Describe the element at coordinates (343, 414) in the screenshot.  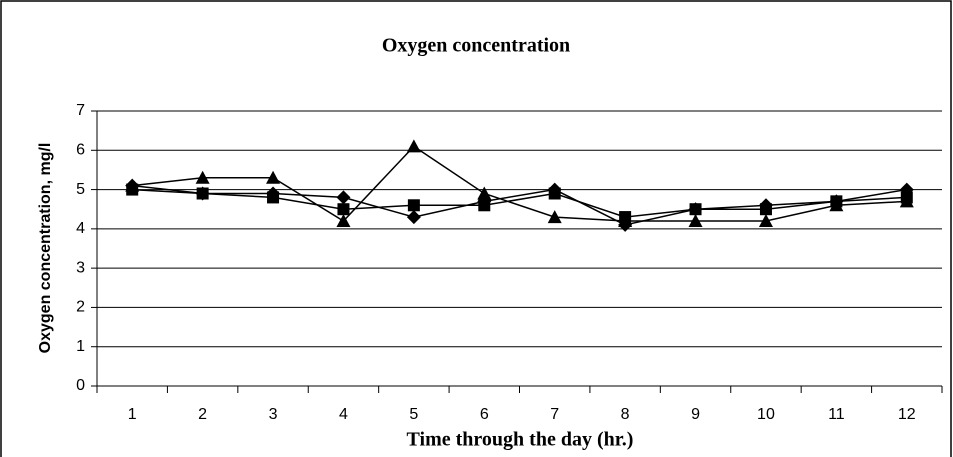
I see `x-tick-label: 4` at that location.